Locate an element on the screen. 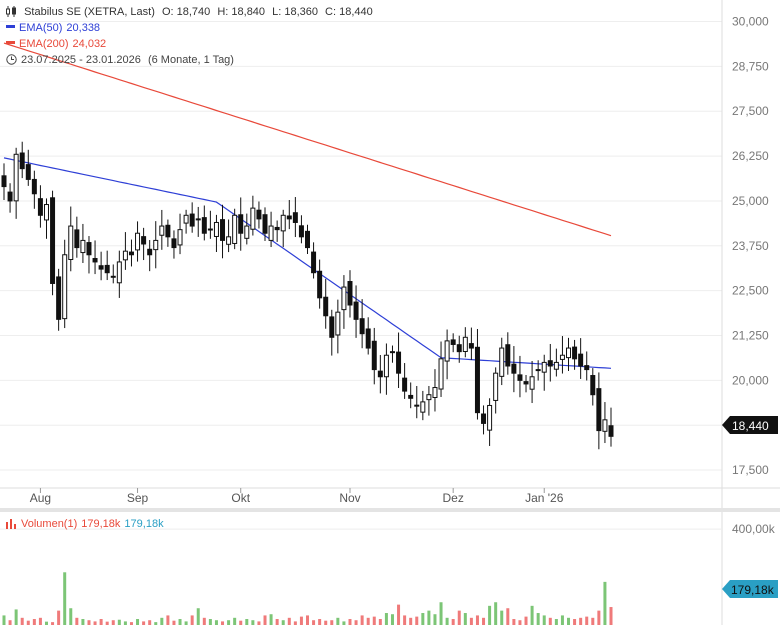 This screenshot has height=625, width=780. low-value: L: 18,360 is located at coordinates (295, 12).